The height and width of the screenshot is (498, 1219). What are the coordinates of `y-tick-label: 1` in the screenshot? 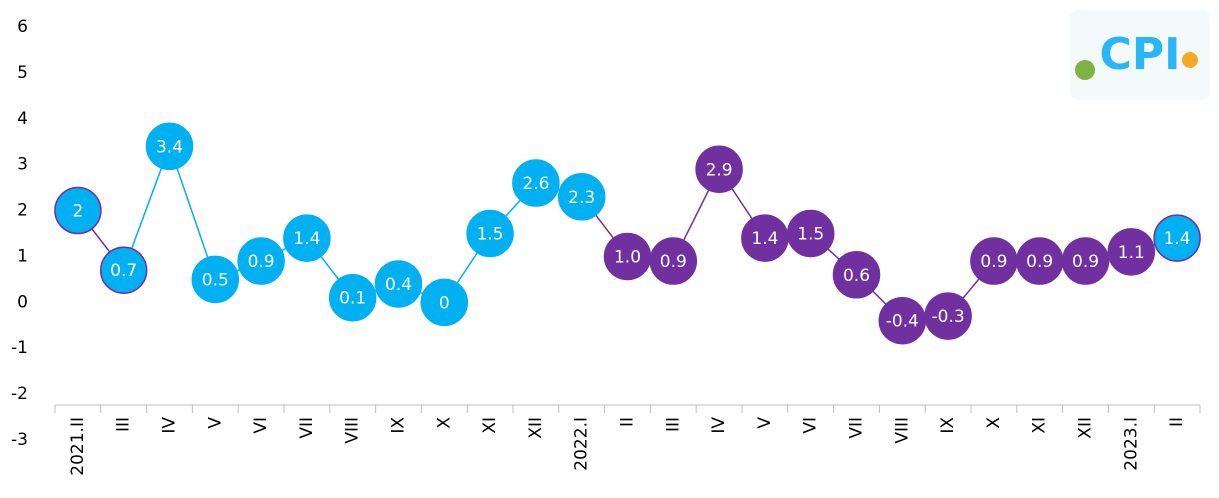 It's located at (22, 256).